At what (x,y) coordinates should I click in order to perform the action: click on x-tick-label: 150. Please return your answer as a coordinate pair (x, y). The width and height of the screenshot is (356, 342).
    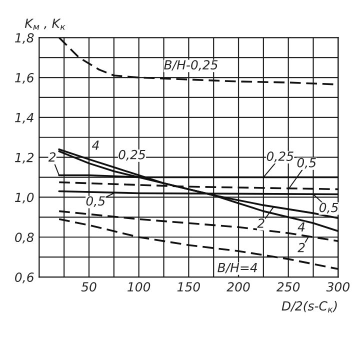
    Looking at the image, I should click on (188, 287).